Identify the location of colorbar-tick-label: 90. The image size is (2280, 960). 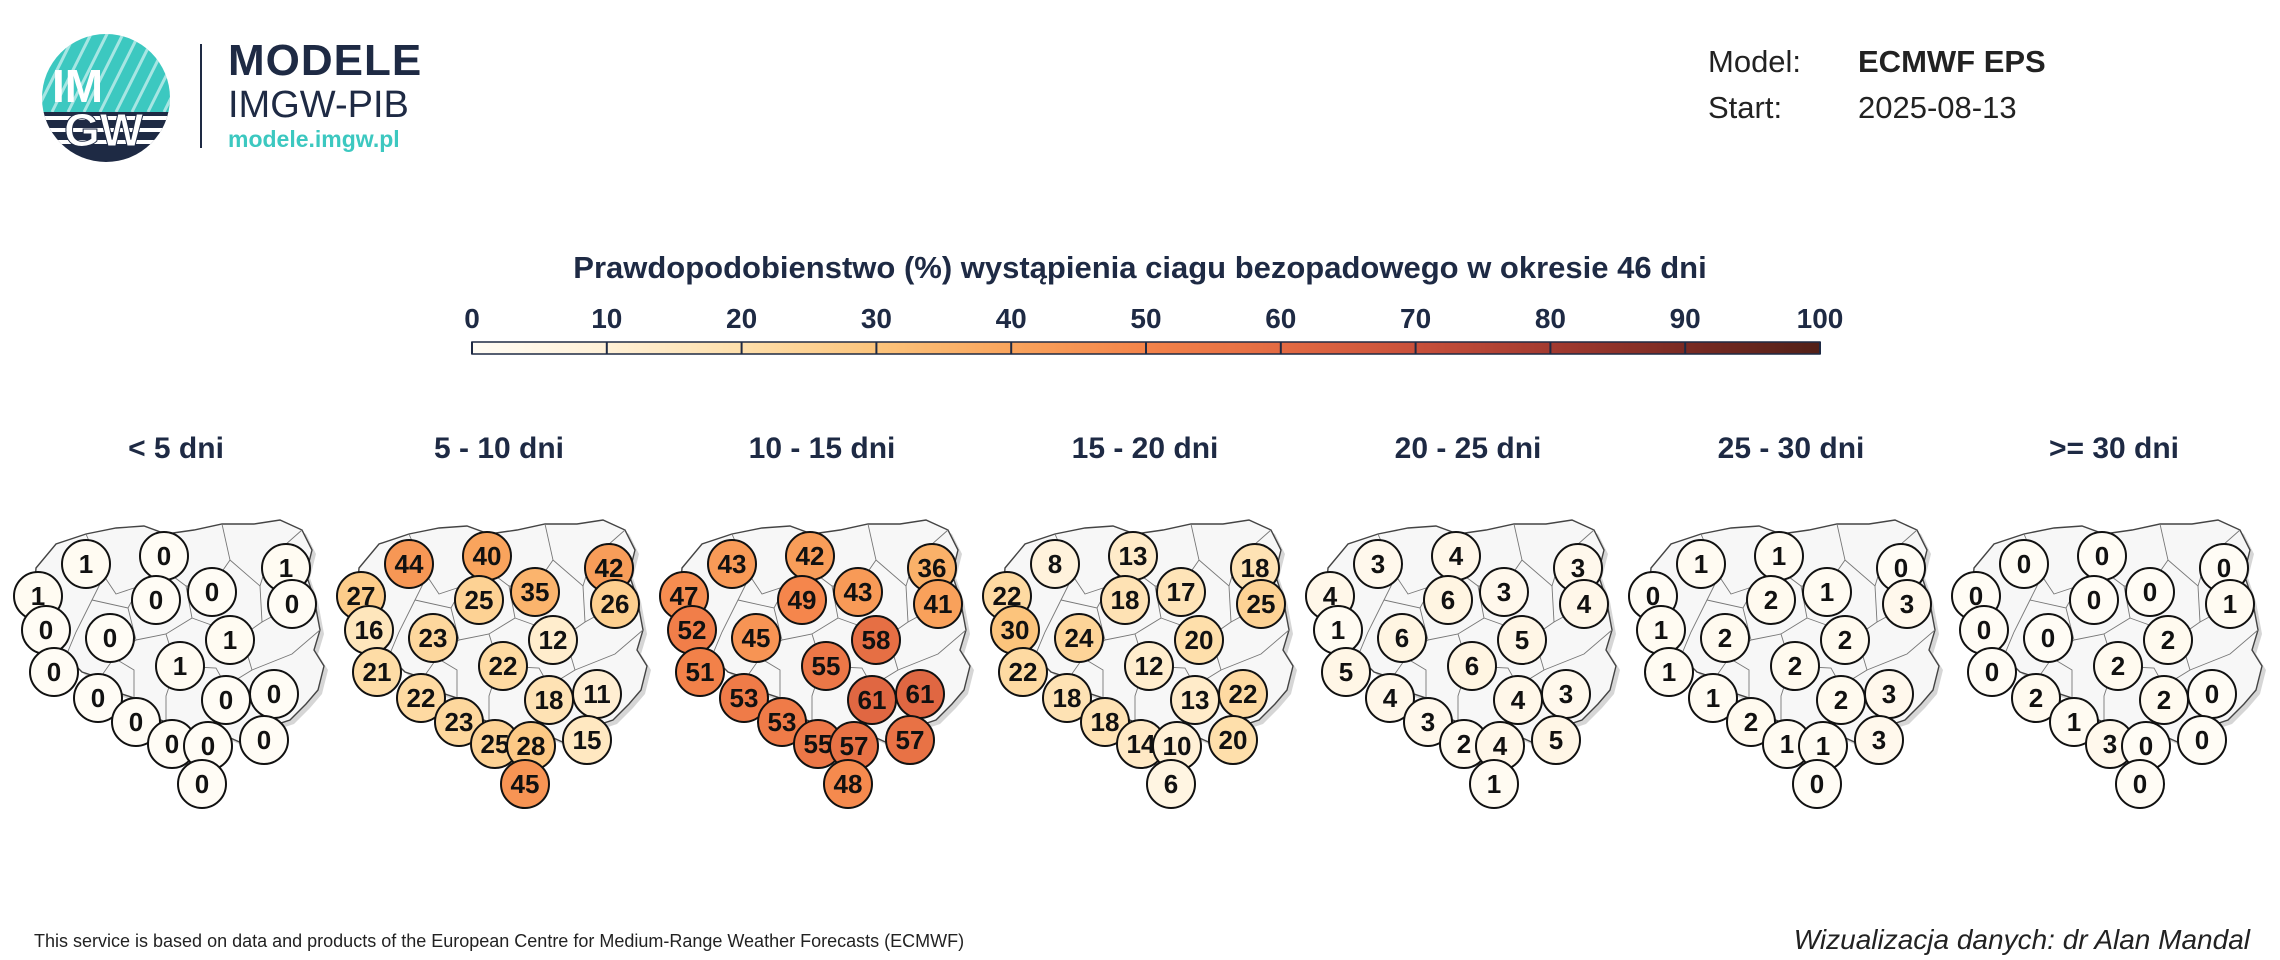
(1685, 318).